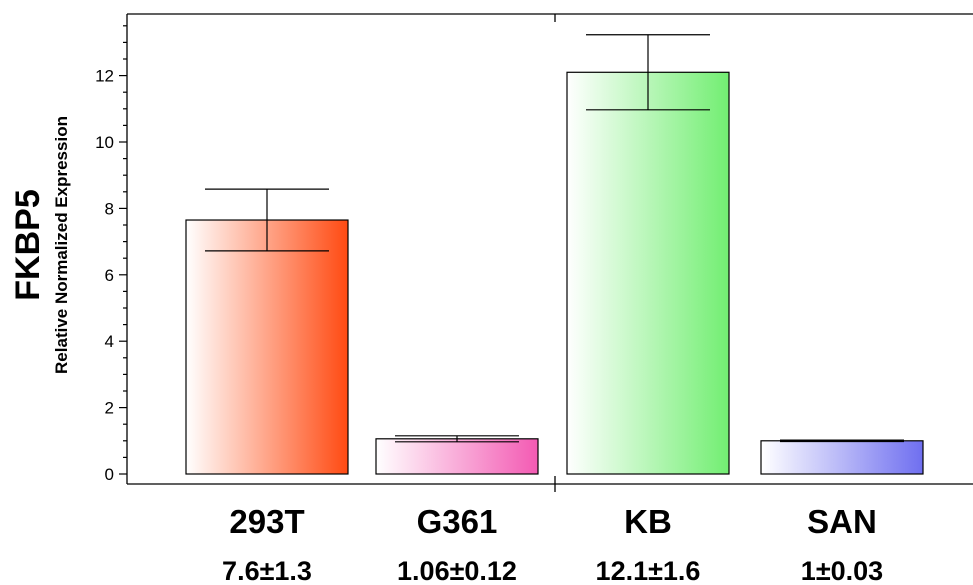 The width and height of the screenshot is (973, 585). Describe the element at coordinates (267, 570) in the screenshot. I see `bar-value-label: 7.6±1.3` at that location.